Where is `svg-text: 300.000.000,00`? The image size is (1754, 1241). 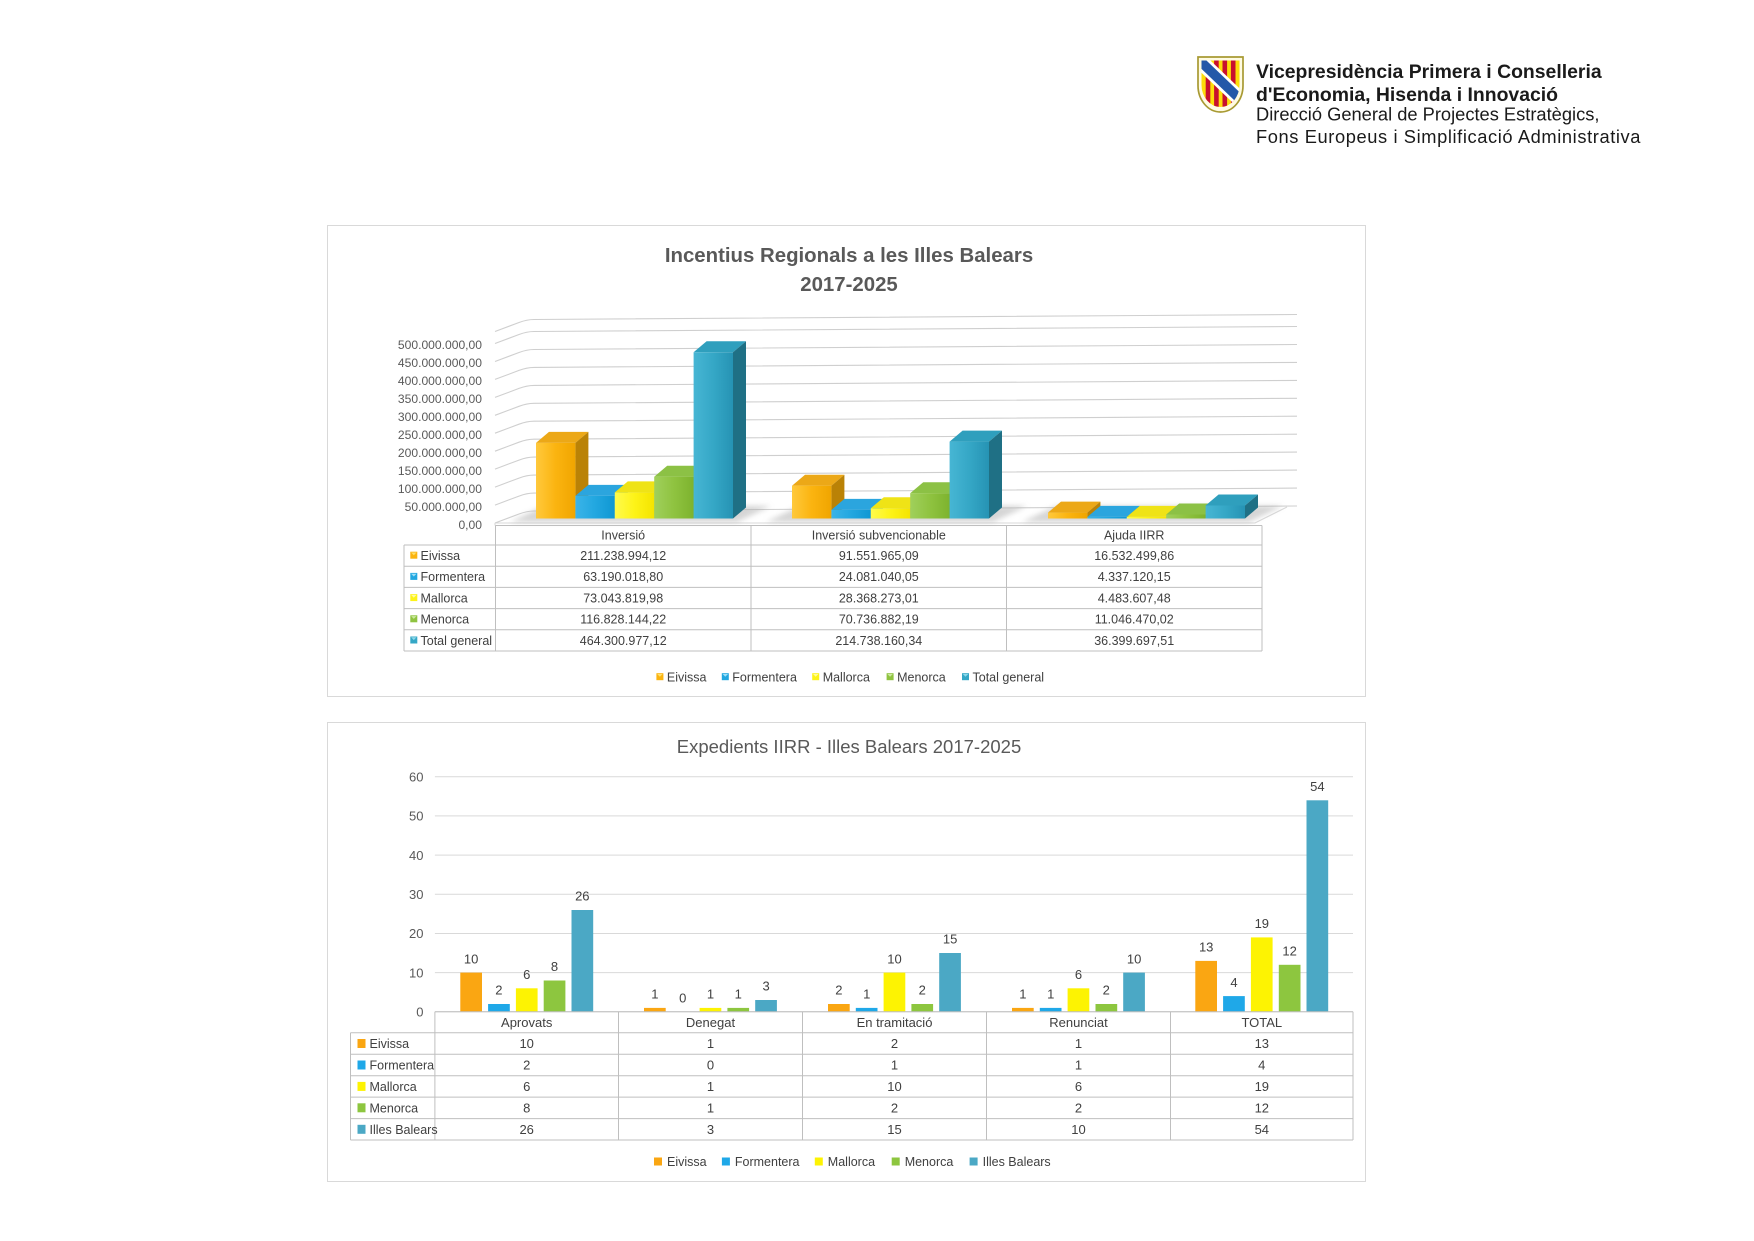
svg-text: 300.000.000,00 is located at coordinates (440, 417).